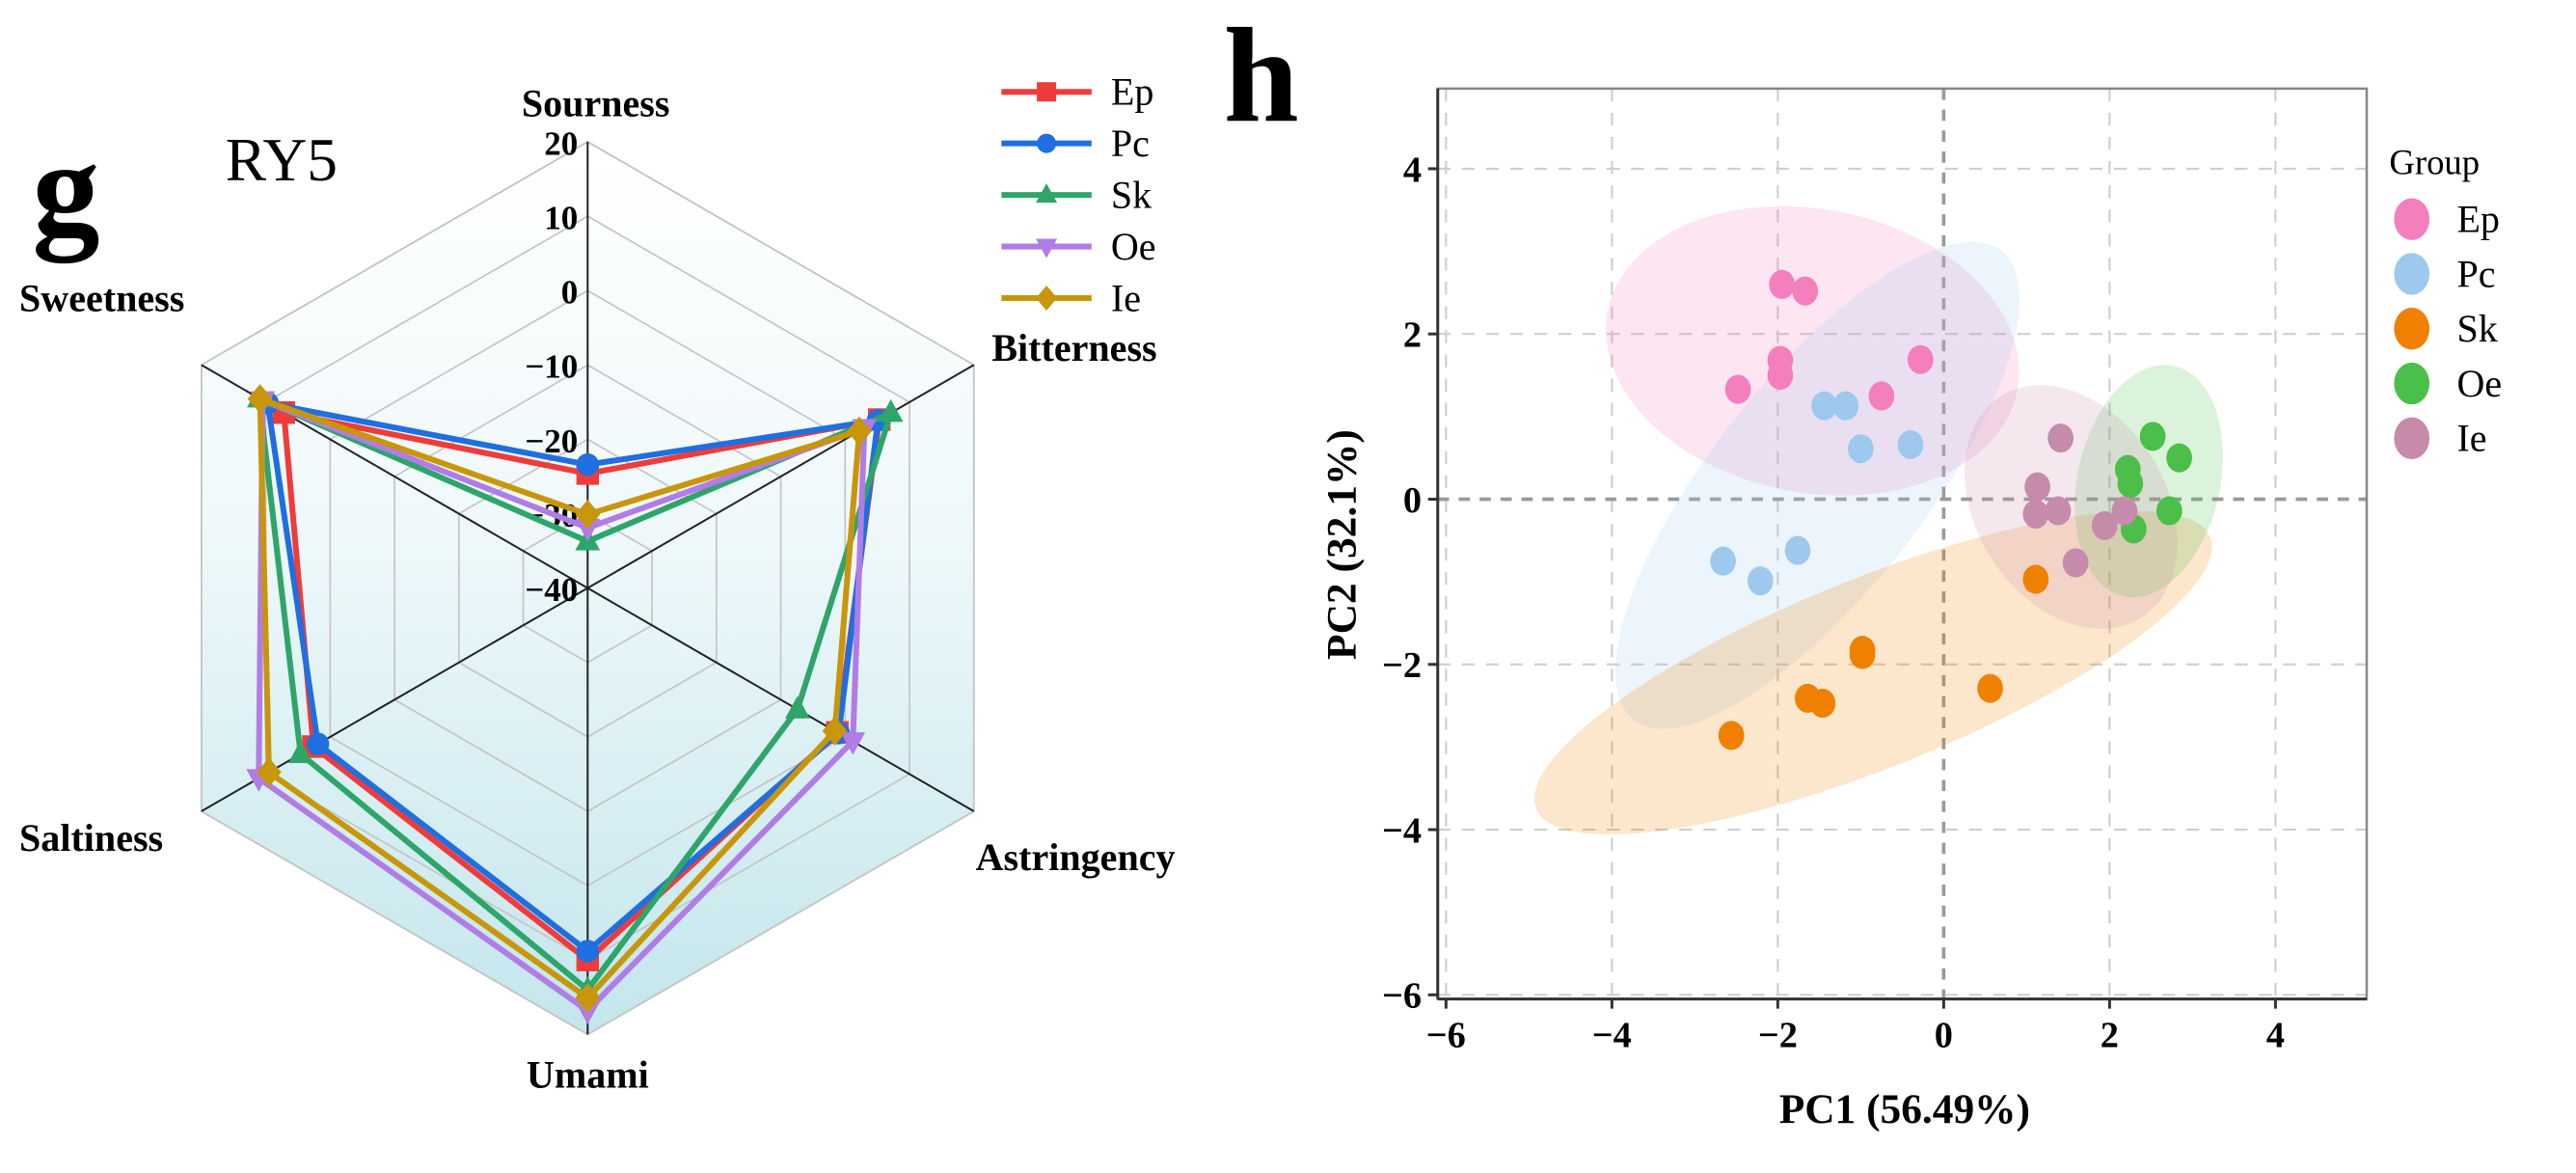  I want to click on radar-tick-label: −40, so click(551, 590).